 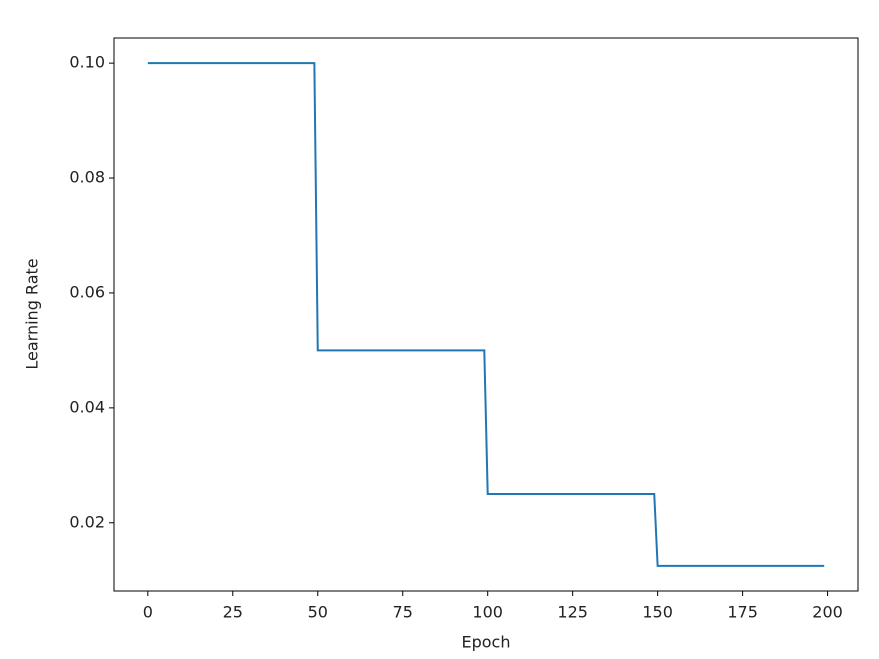 I want to click on x-tick-label: 125, so click(x=572, y=612).